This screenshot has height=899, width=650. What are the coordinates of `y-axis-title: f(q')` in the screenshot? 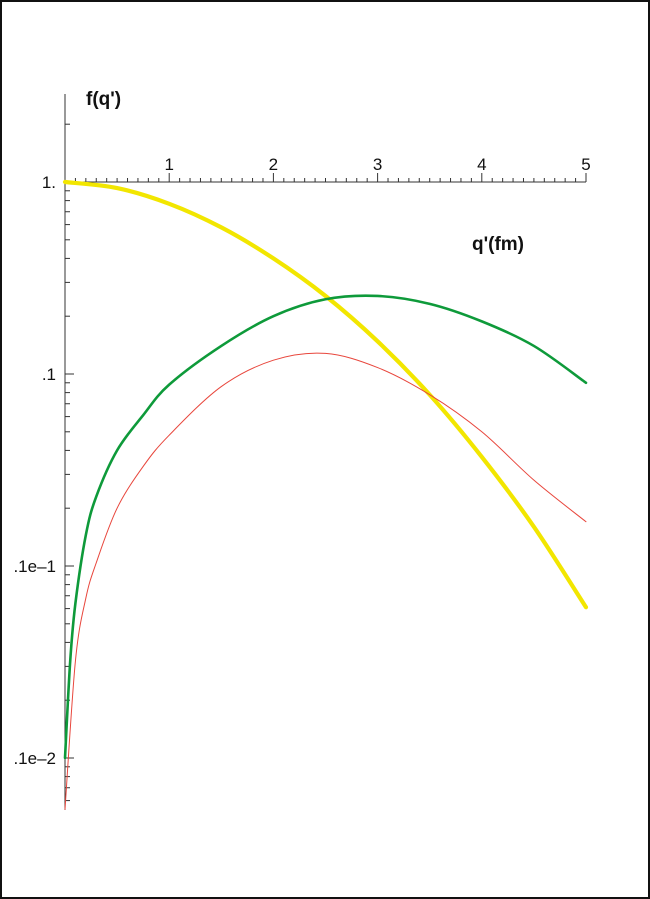 It's located at (103, 99).